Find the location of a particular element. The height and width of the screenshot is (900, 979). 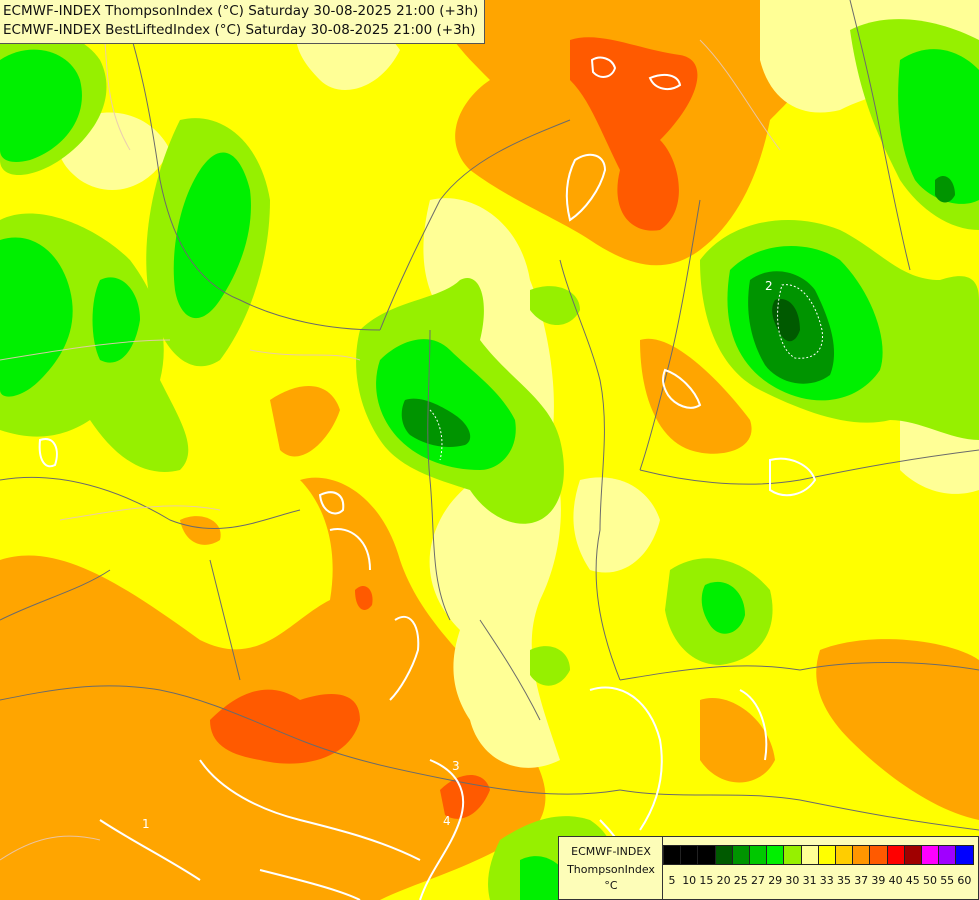

contour-label: 2 is located at coordinates (769, 286).